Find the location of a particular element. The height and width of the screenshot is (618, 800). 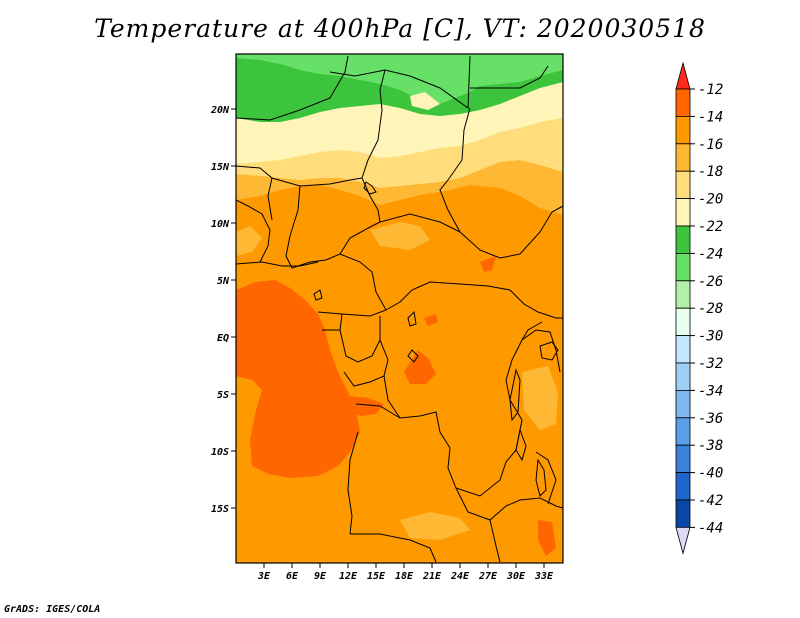

lon-tick-label: 27E is located at coordinates (488, 576).